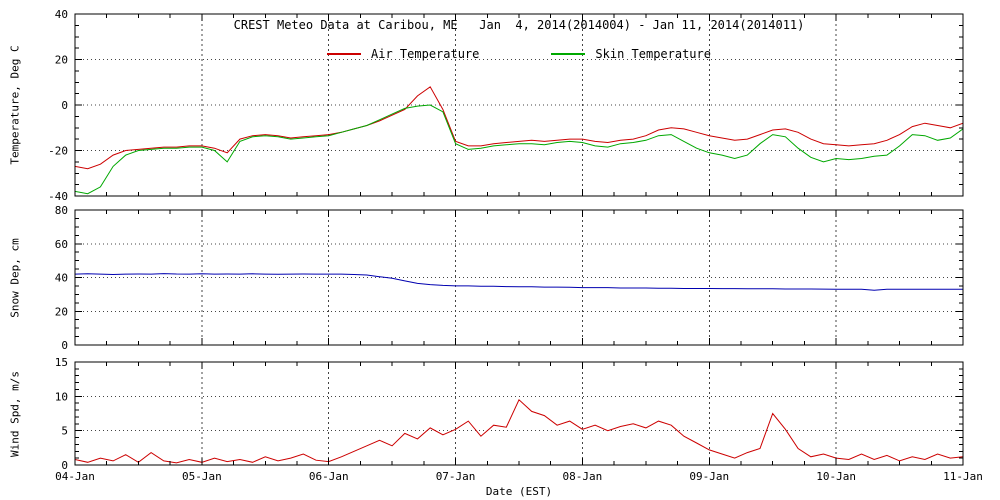 The image size is (1000, 500). Describe the element at coordinates (75, 476) in the screenshot. I see `x-tick-label: 04-Jan` at that location.